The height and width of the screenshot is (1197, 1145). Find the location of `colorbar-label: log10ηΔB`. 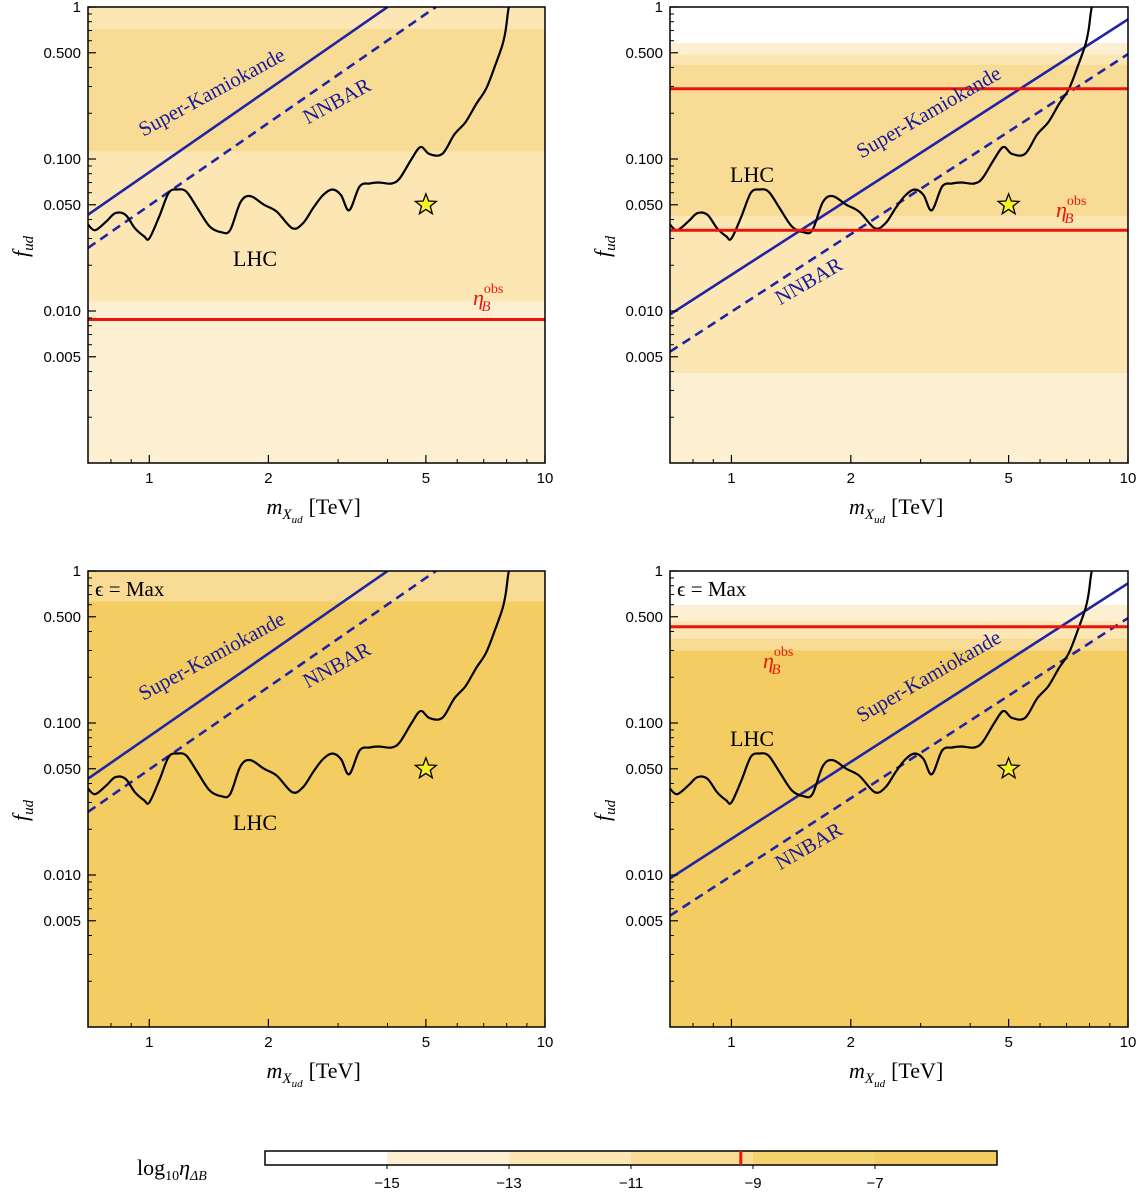

colorbar-label: log10ηΔB is located at coordinates (172, 1169).